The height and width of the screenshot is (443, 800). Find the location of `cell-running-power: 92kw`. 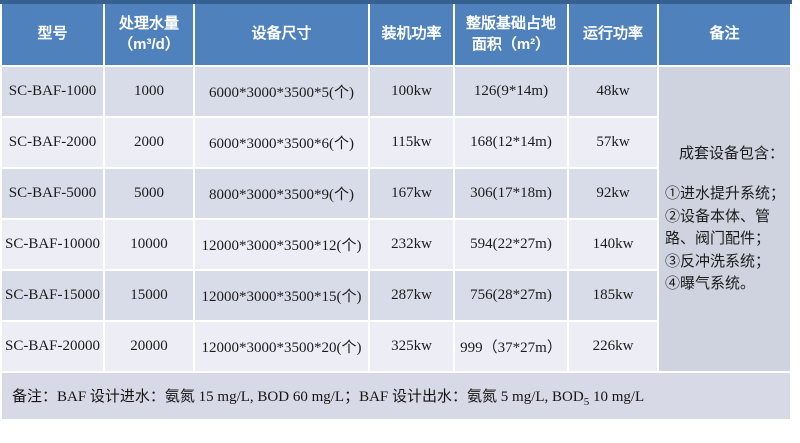

cell-running-power: 92kw is located at coordinates (613, 193).